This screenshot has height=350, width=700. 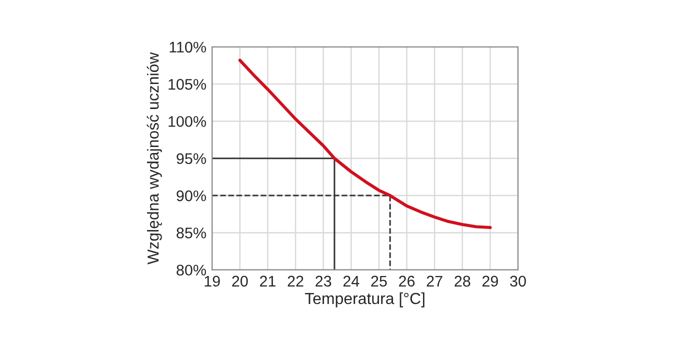 What do you see at coordinates (296, 281) in the screenshot?
I see `x-tick-label: 22` at bounding box center [296, 281].